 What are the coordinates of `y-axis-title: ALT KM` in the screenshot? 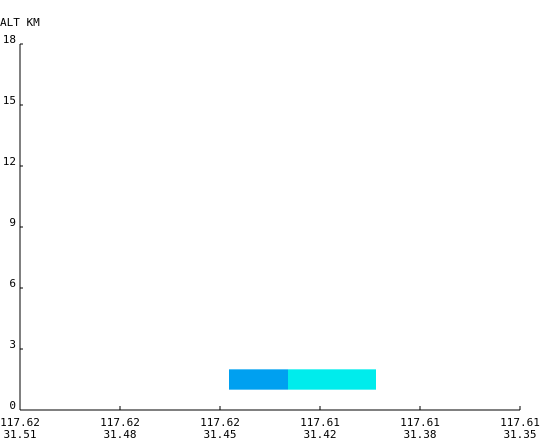 It's located at (20, 22).